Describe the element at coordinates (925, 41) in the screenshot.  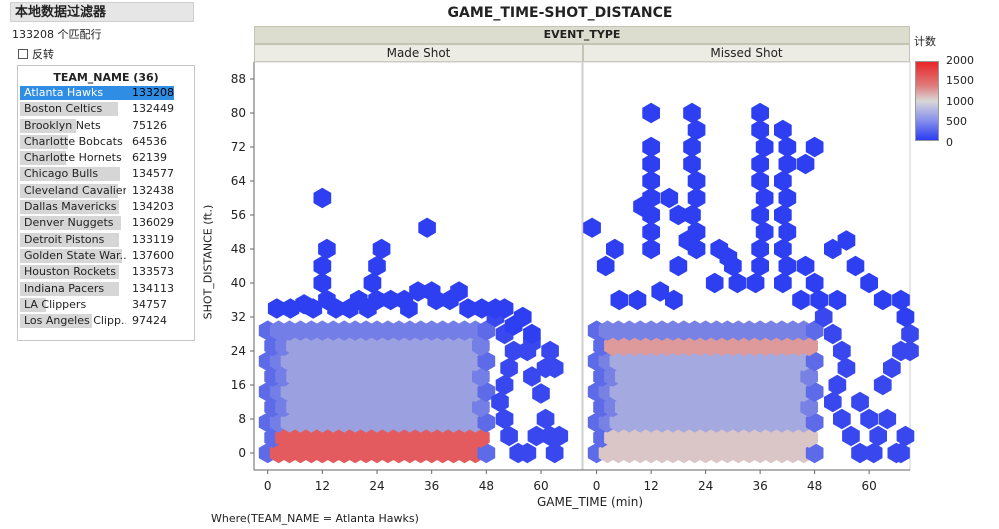
I see `legend-title: 计数` at that location.